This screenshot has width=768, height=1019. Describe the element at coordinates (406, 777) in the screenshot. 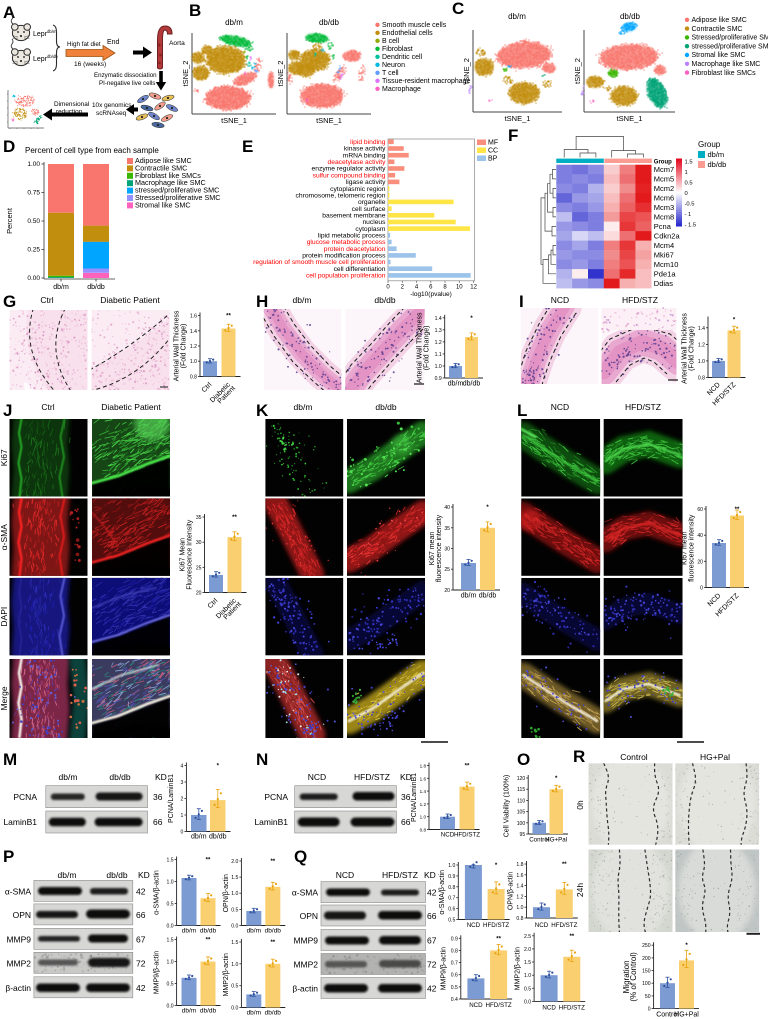

I see `svg-text: KD` at that location.